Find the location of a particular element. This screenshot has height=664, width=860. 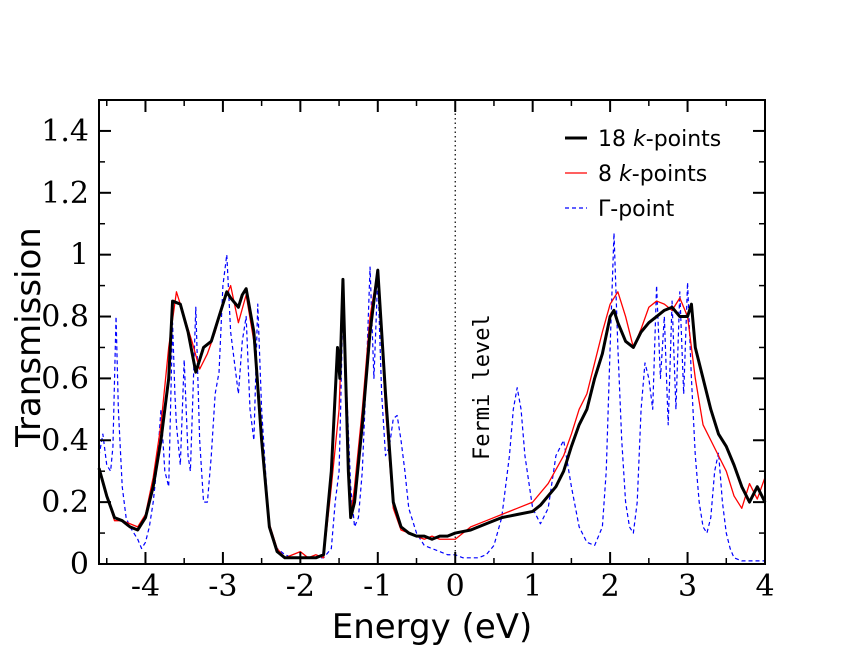

x-tick-label: -2 is located at coordinates (300, 586).